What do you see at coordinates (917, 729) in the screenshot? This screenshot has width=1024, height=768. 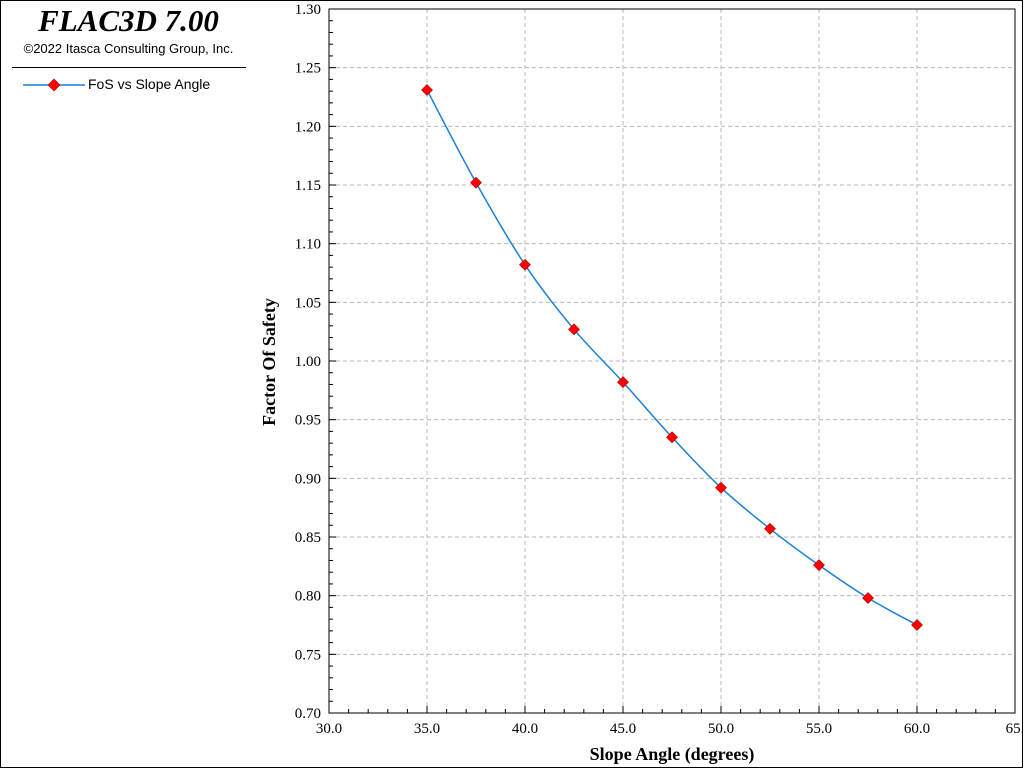 I see `x-tick-label: 60.0` at bounding box center [917, 729].